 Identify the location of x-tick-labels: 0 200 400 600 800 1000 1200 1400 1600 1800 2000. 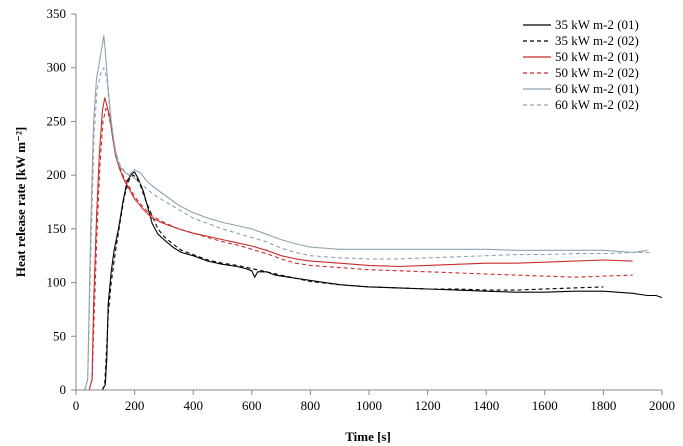
(374, 401).